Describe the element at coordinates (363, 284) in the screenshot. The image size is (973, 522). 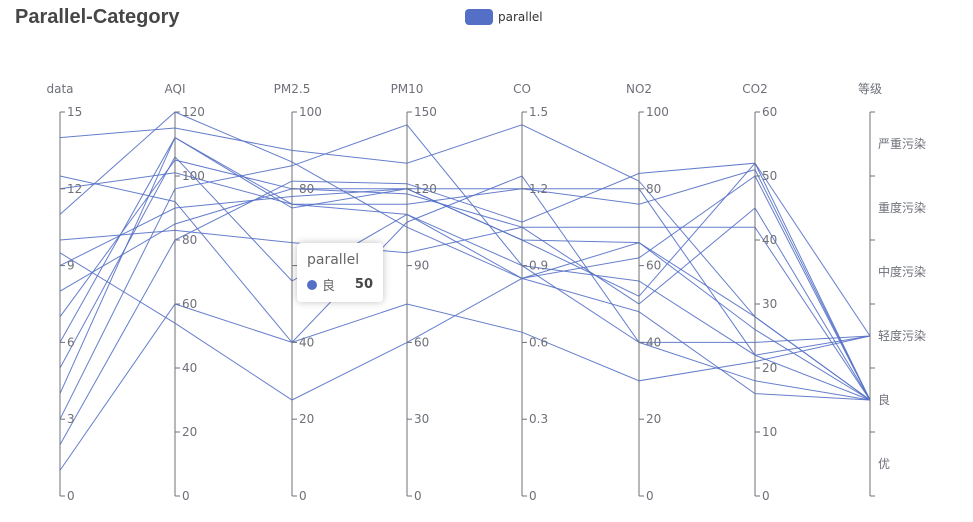
I see `tooltip-value: 50` at that location.